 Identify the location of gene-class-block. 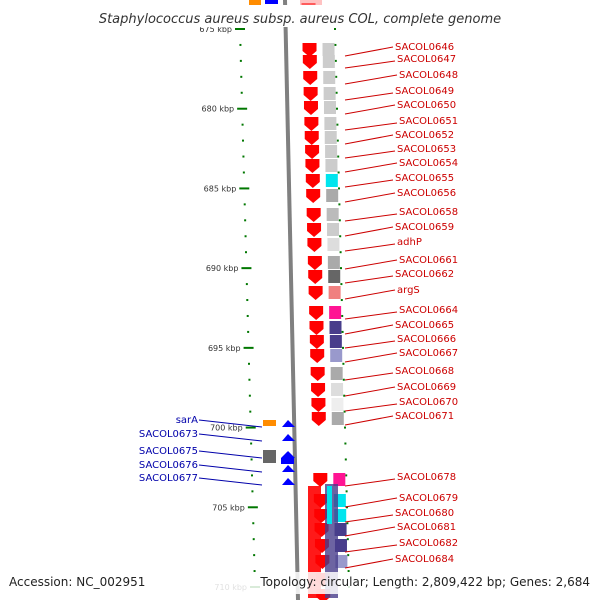
(329, 505).